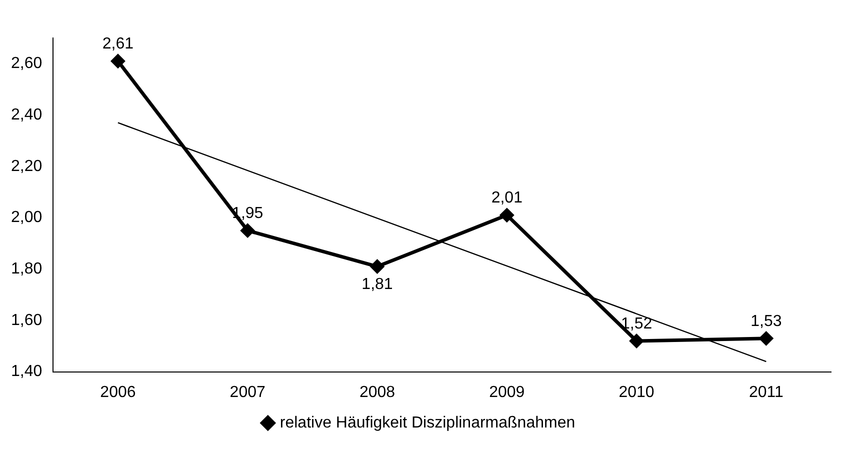  What do you see at coordinates (507, 392) in the screenshot?
I see `x-tick-label: 2009` at bounding box center [507, 392].